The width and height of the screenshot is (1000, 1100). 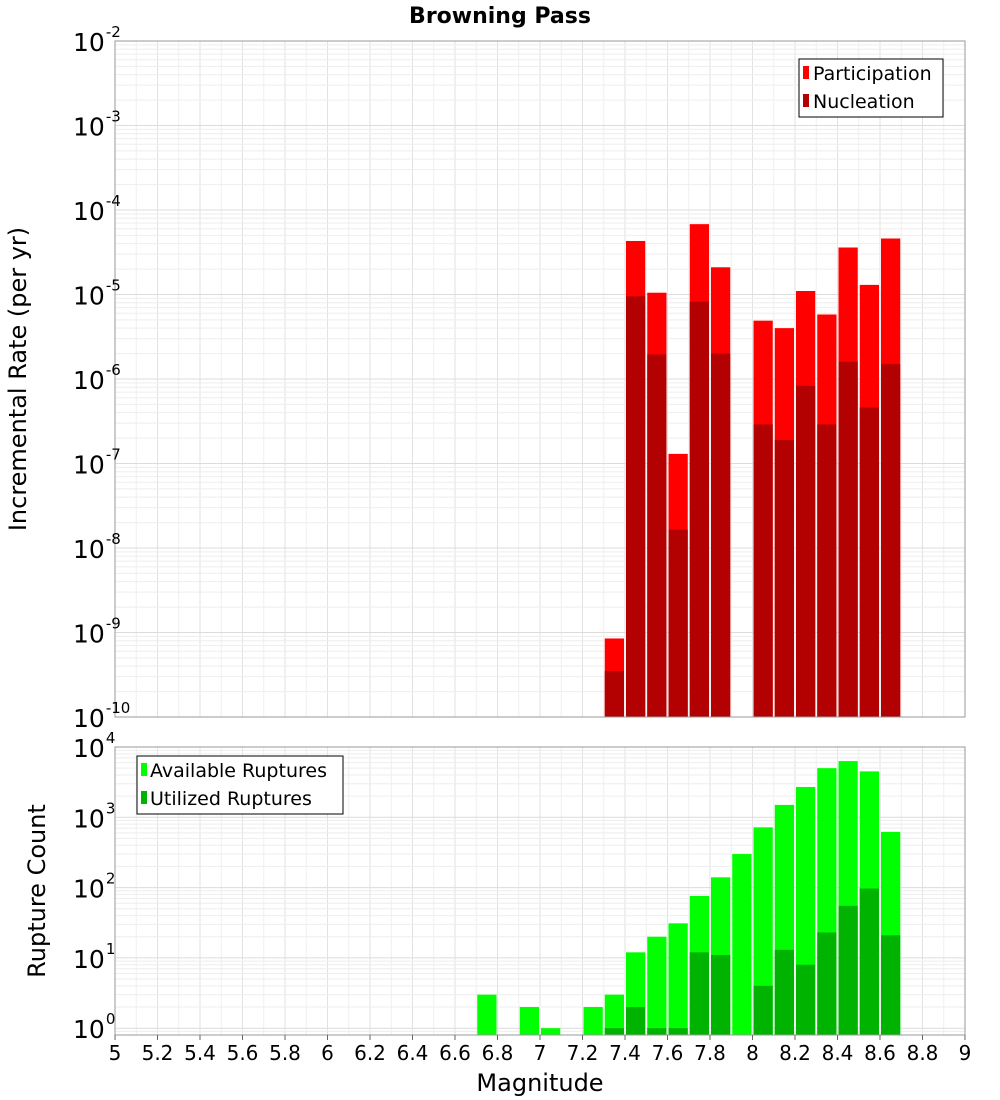 What do you see at coordinates (243, 1053) in the screenshot?
I see `x-tick-label: 5.6` at bounding box center [243, 1053].